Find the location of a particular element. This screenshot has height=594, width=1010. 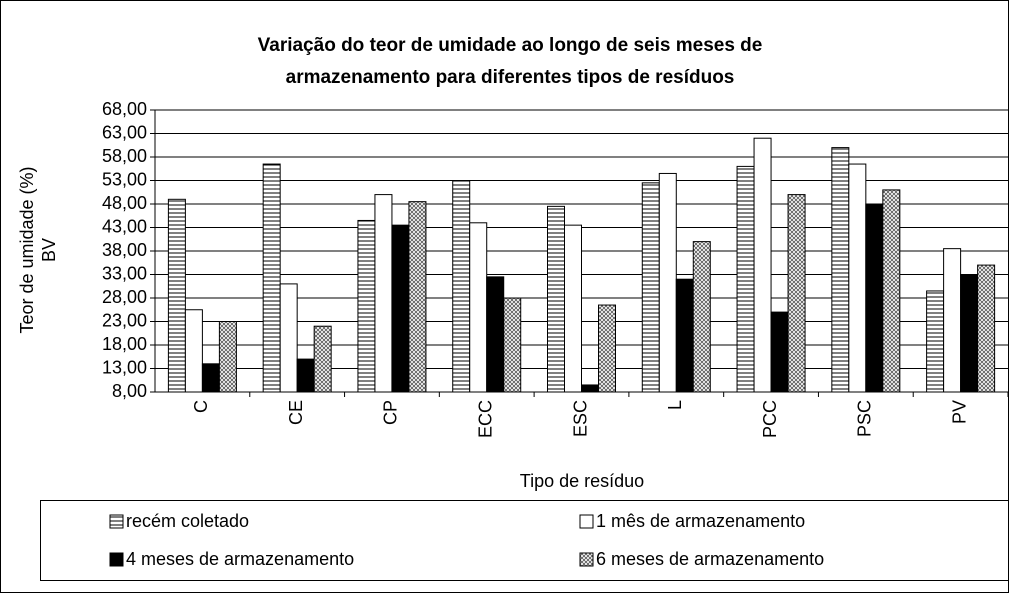

x-tick-label: PCC is located at coordinates (770, 419).